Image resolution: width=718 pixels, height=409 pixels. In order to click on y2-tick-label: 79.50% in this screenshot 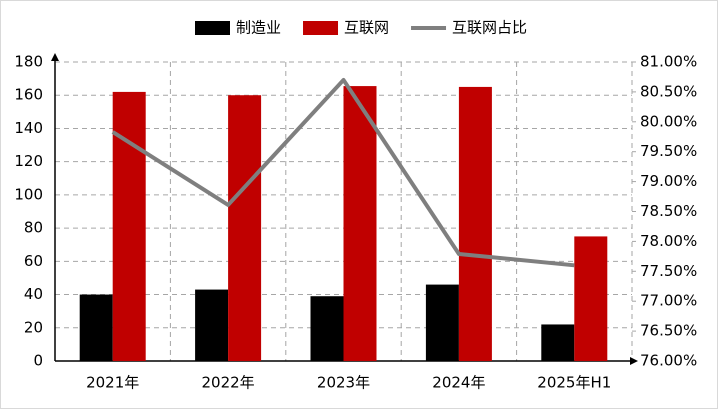, I will do `click(668, 151)`.